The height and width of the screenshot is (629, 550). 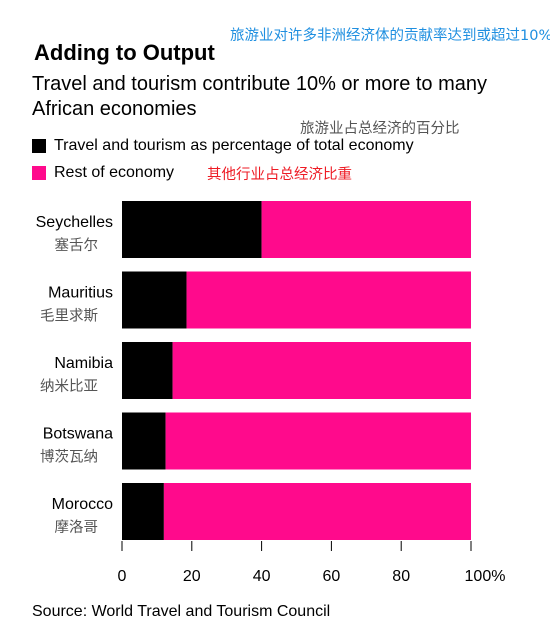 What do you see at coordinates (366, 229) in the screenshot?
I see `bar-rest-seychelles` at bounding box center [366, 229].